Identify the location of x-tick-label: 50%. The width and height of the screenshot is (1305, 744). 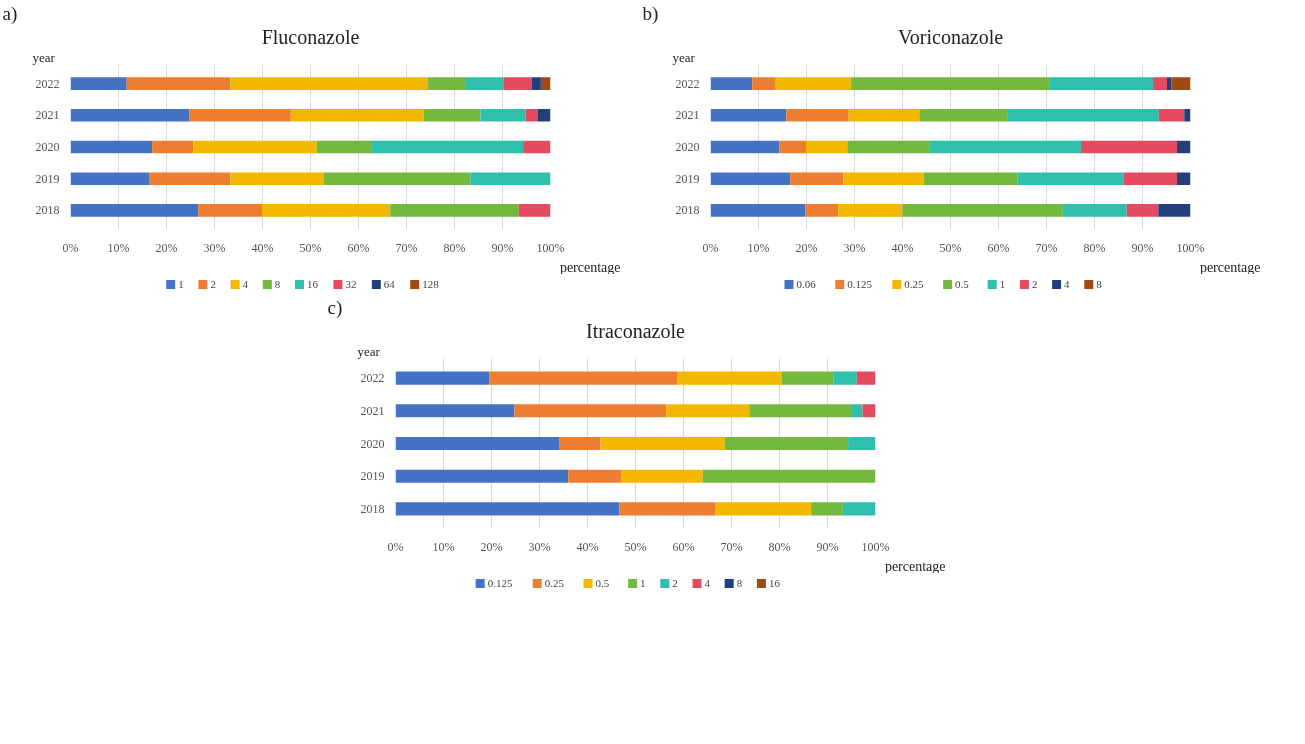
(310, 247).